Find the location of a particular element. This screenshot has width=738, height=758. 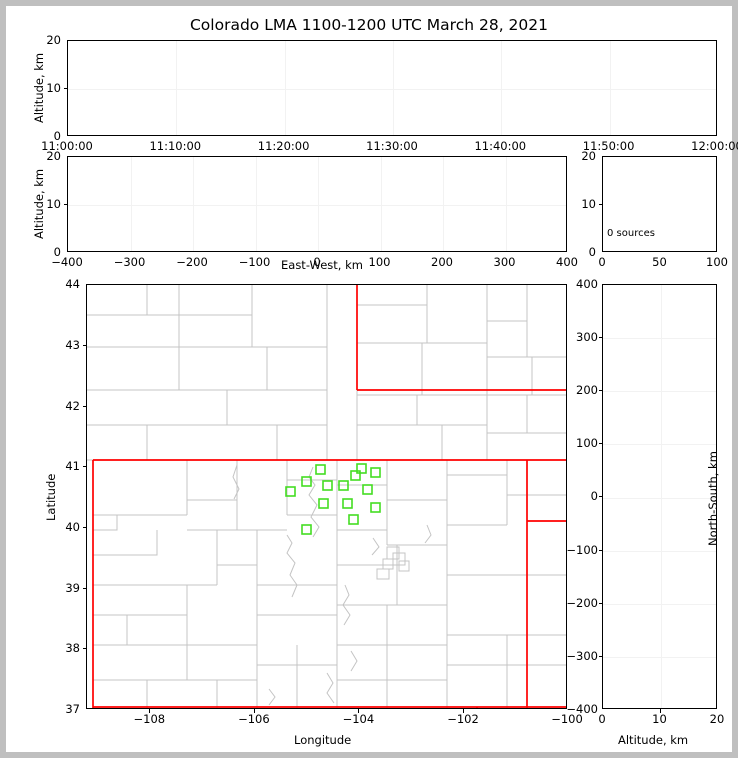

source-histogram-panel: 0 sources is located at coordinates (659, 204).